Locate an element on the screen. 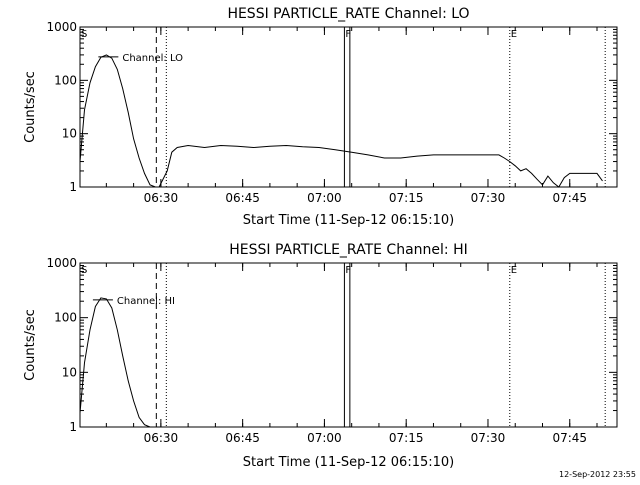 The height and width of the screenshot is (485, 640). legend-label: Channel: HI is located at coordinates (146, 301).